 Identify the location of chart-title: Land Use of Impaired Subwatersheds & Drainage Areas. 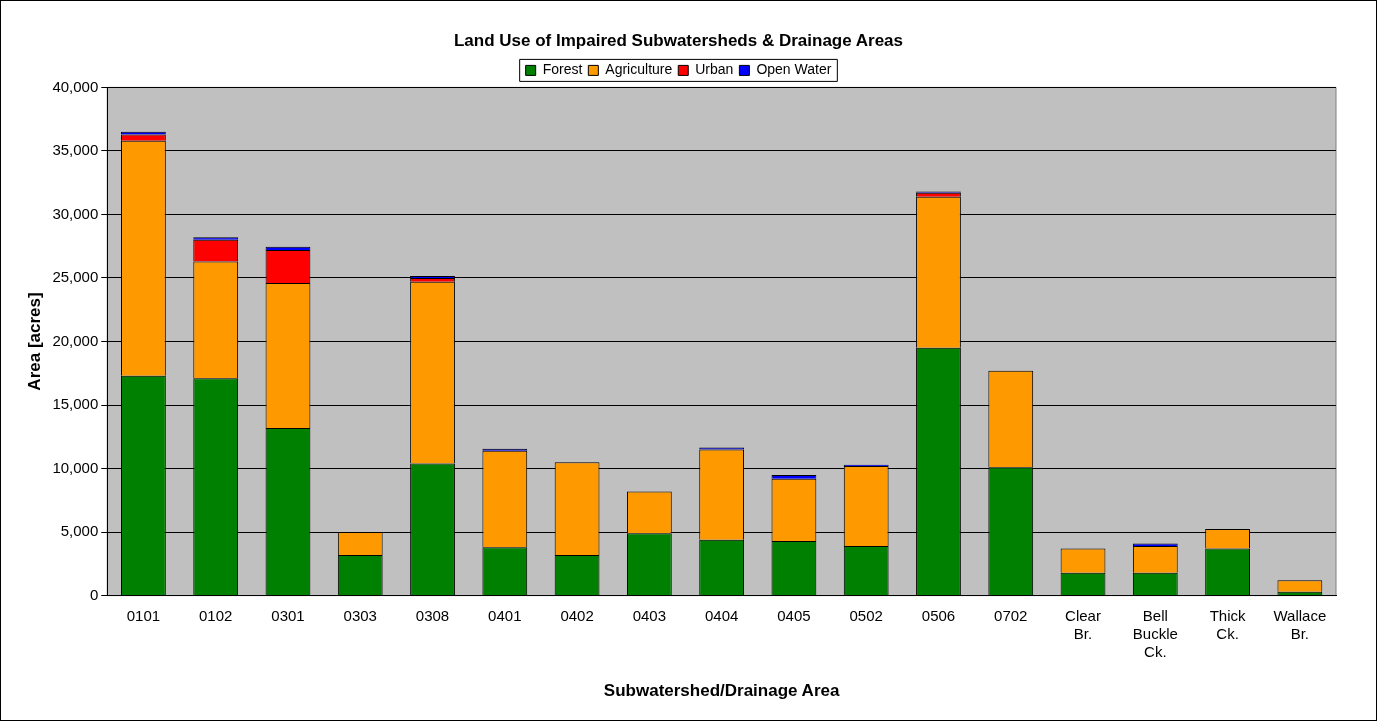
(678, 40).